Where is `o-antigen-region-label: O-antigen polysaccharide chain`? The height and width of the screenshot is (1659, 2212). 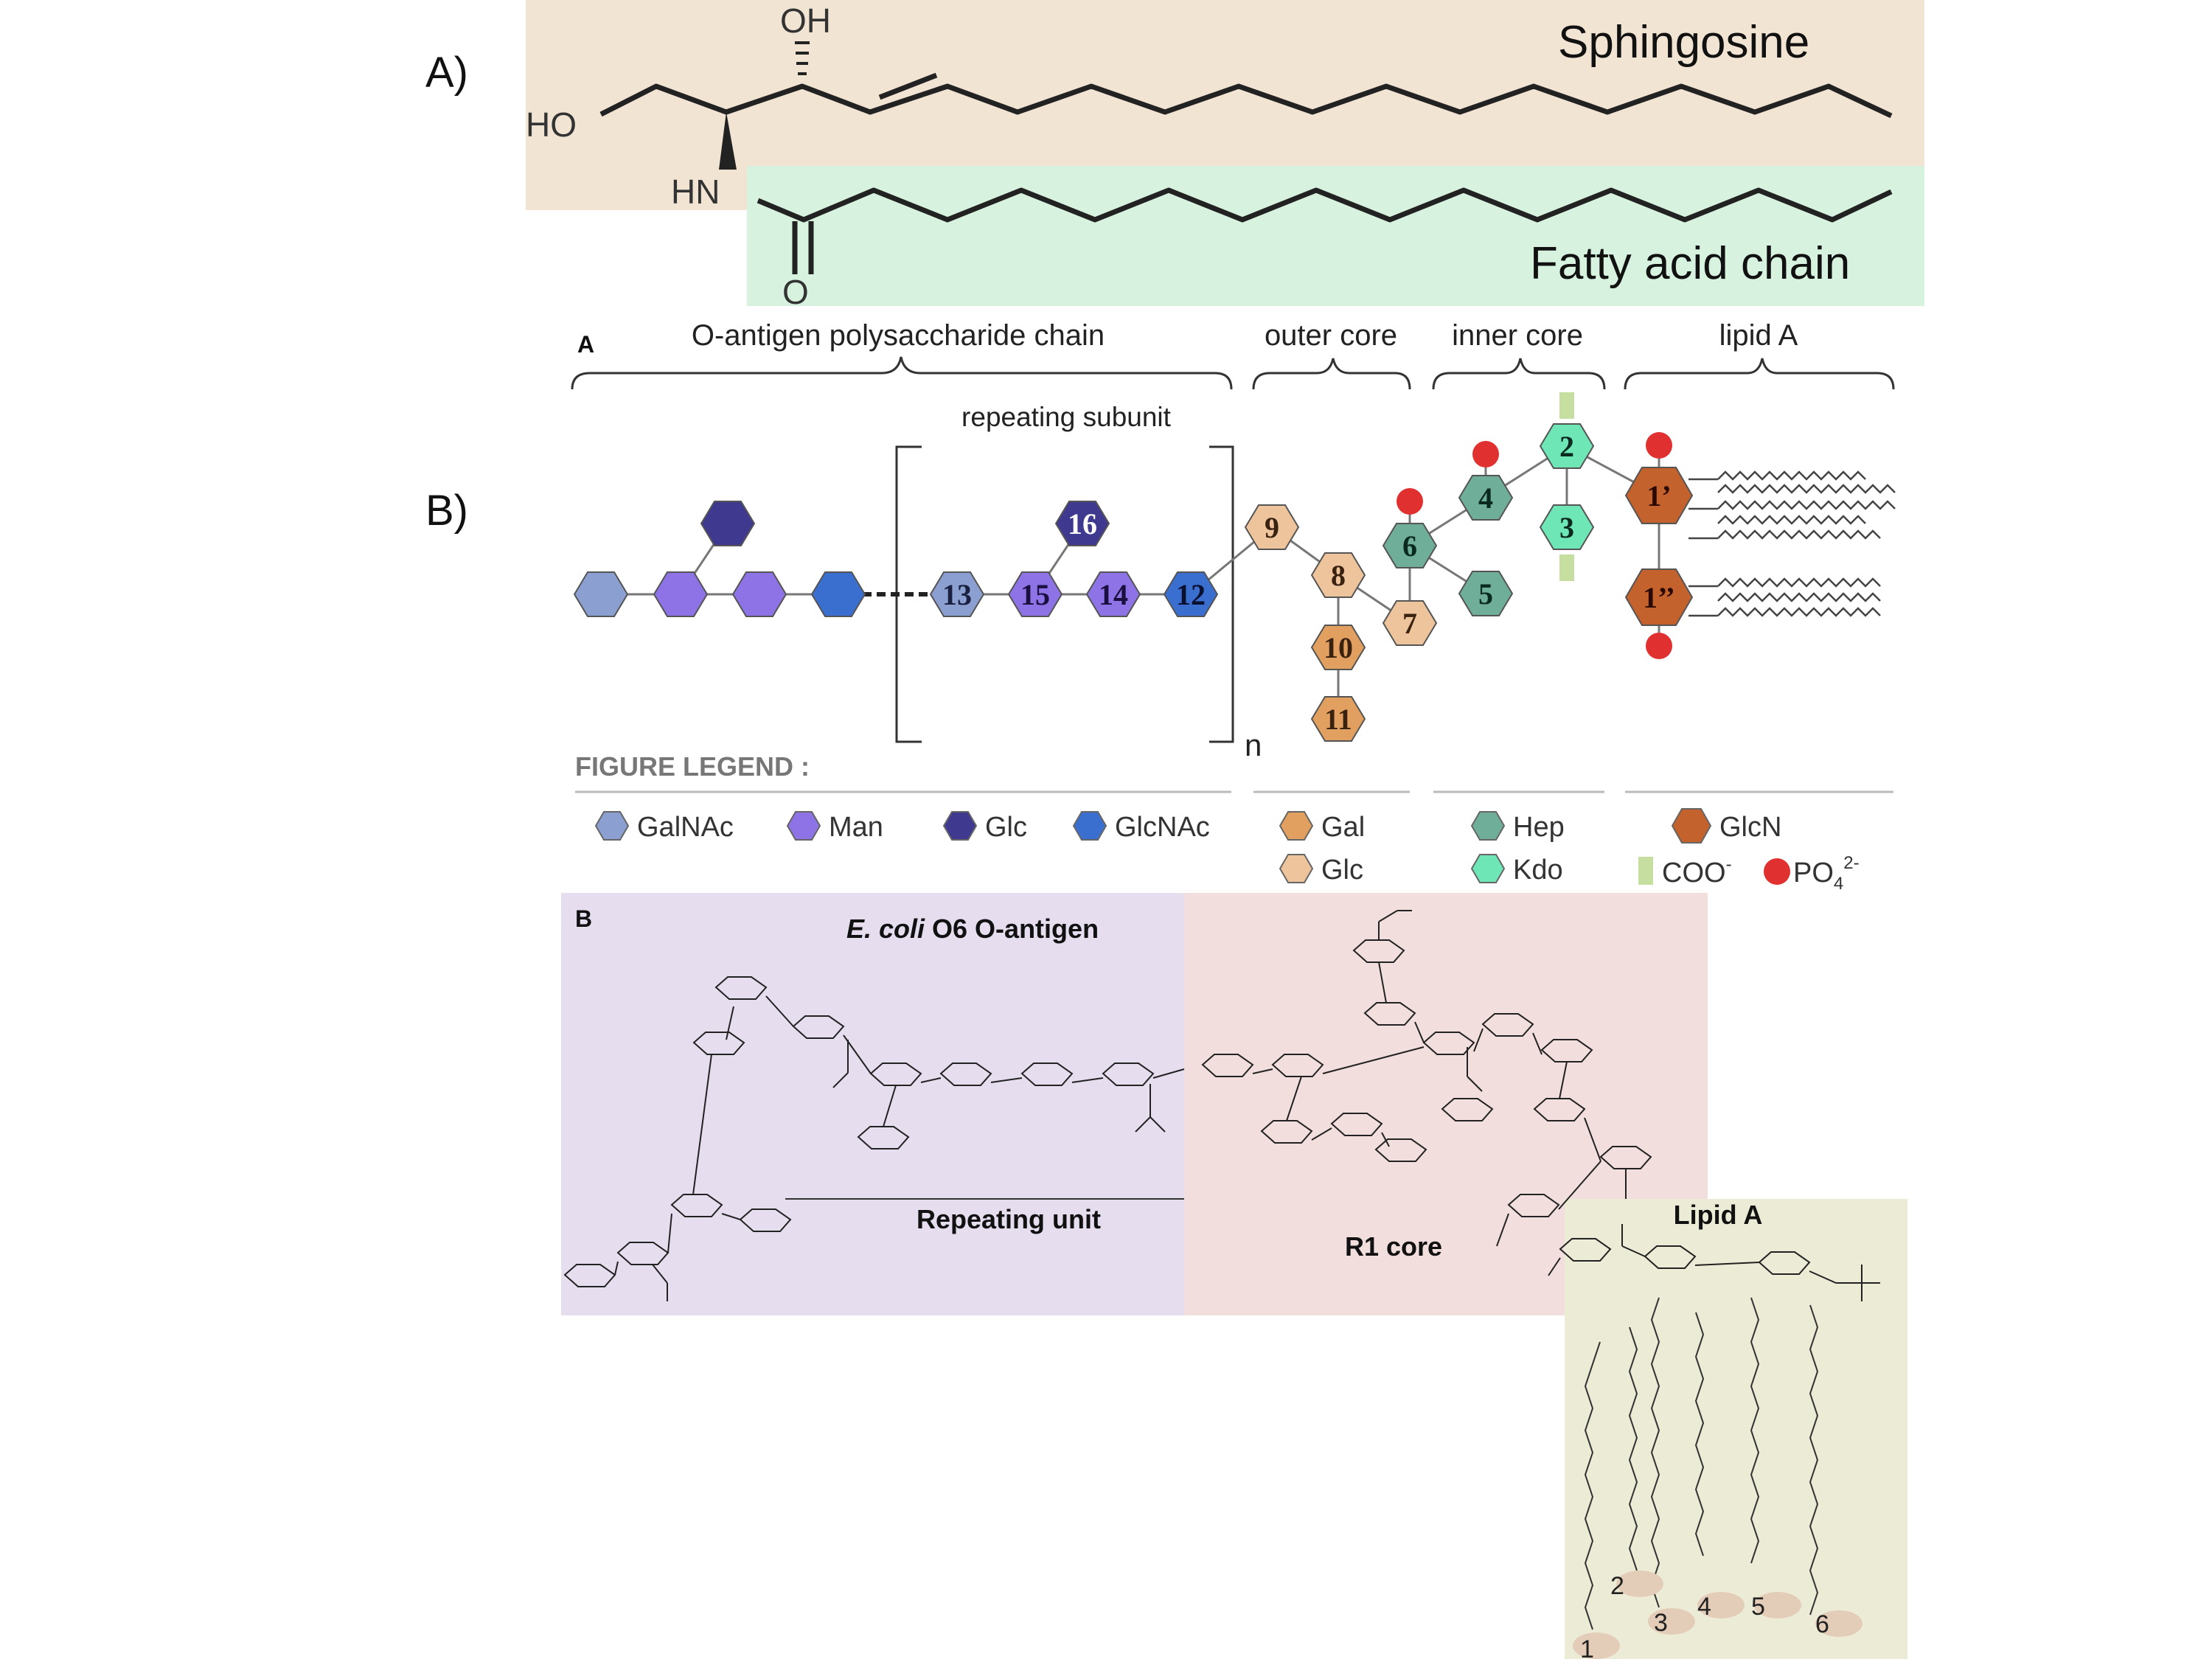 o-antigen-region-label: O-antigen polysaccharide chain is located at coordinates (898, 335).